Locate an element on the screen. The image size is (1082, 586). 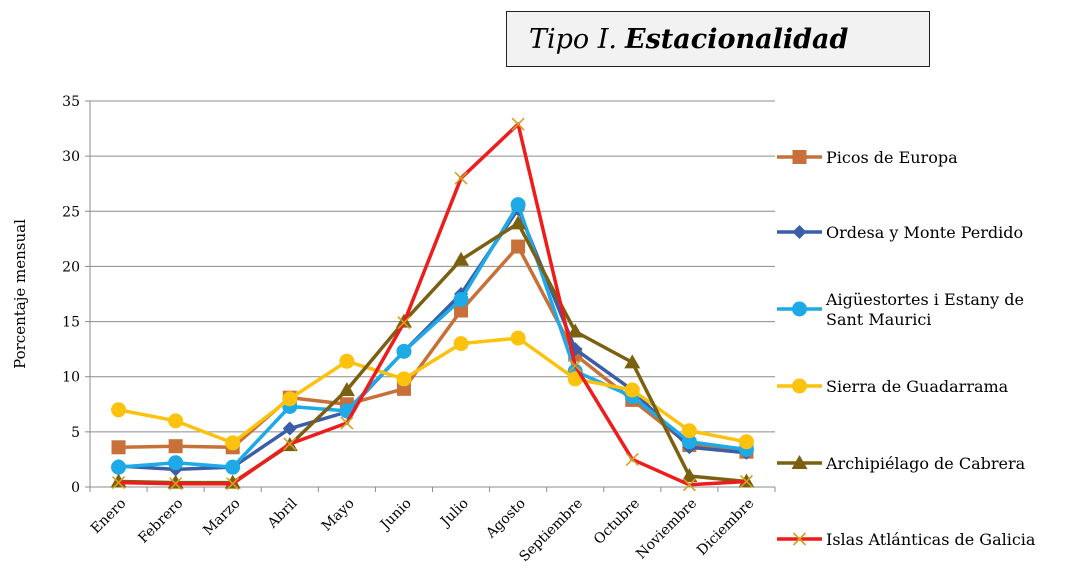
x-tick-label: Enero is located at coordinates (108, 516).